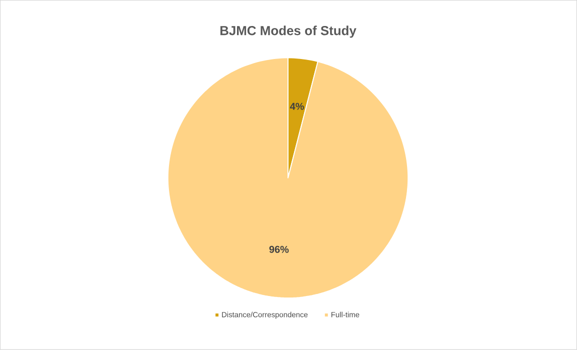 The height and width of the screenshot is (350, 577). I want to click on data-label: 4%, so click(297, 106).